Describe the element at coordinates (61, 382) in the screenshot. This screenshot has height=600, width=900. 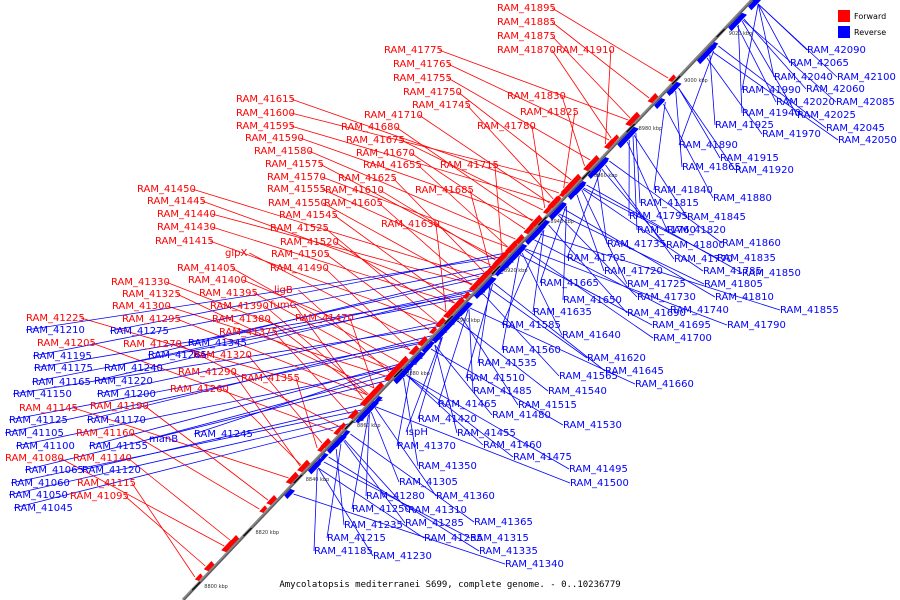
I see `reverse-gene-label: RAM_41165` at that location.